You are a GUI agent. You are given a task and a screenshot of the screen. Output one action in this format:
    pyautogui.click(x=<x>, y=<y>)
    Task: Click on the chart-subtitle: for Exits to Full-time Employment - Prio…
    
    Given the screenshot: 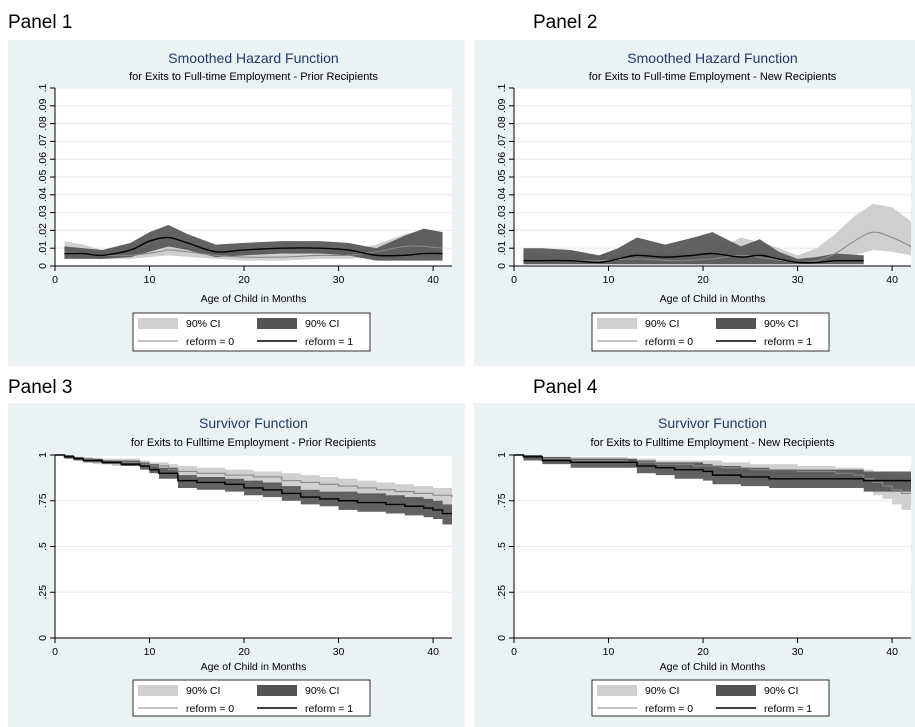 What is the action you would take?
    pyautogui.click(x=253, y=77)
    